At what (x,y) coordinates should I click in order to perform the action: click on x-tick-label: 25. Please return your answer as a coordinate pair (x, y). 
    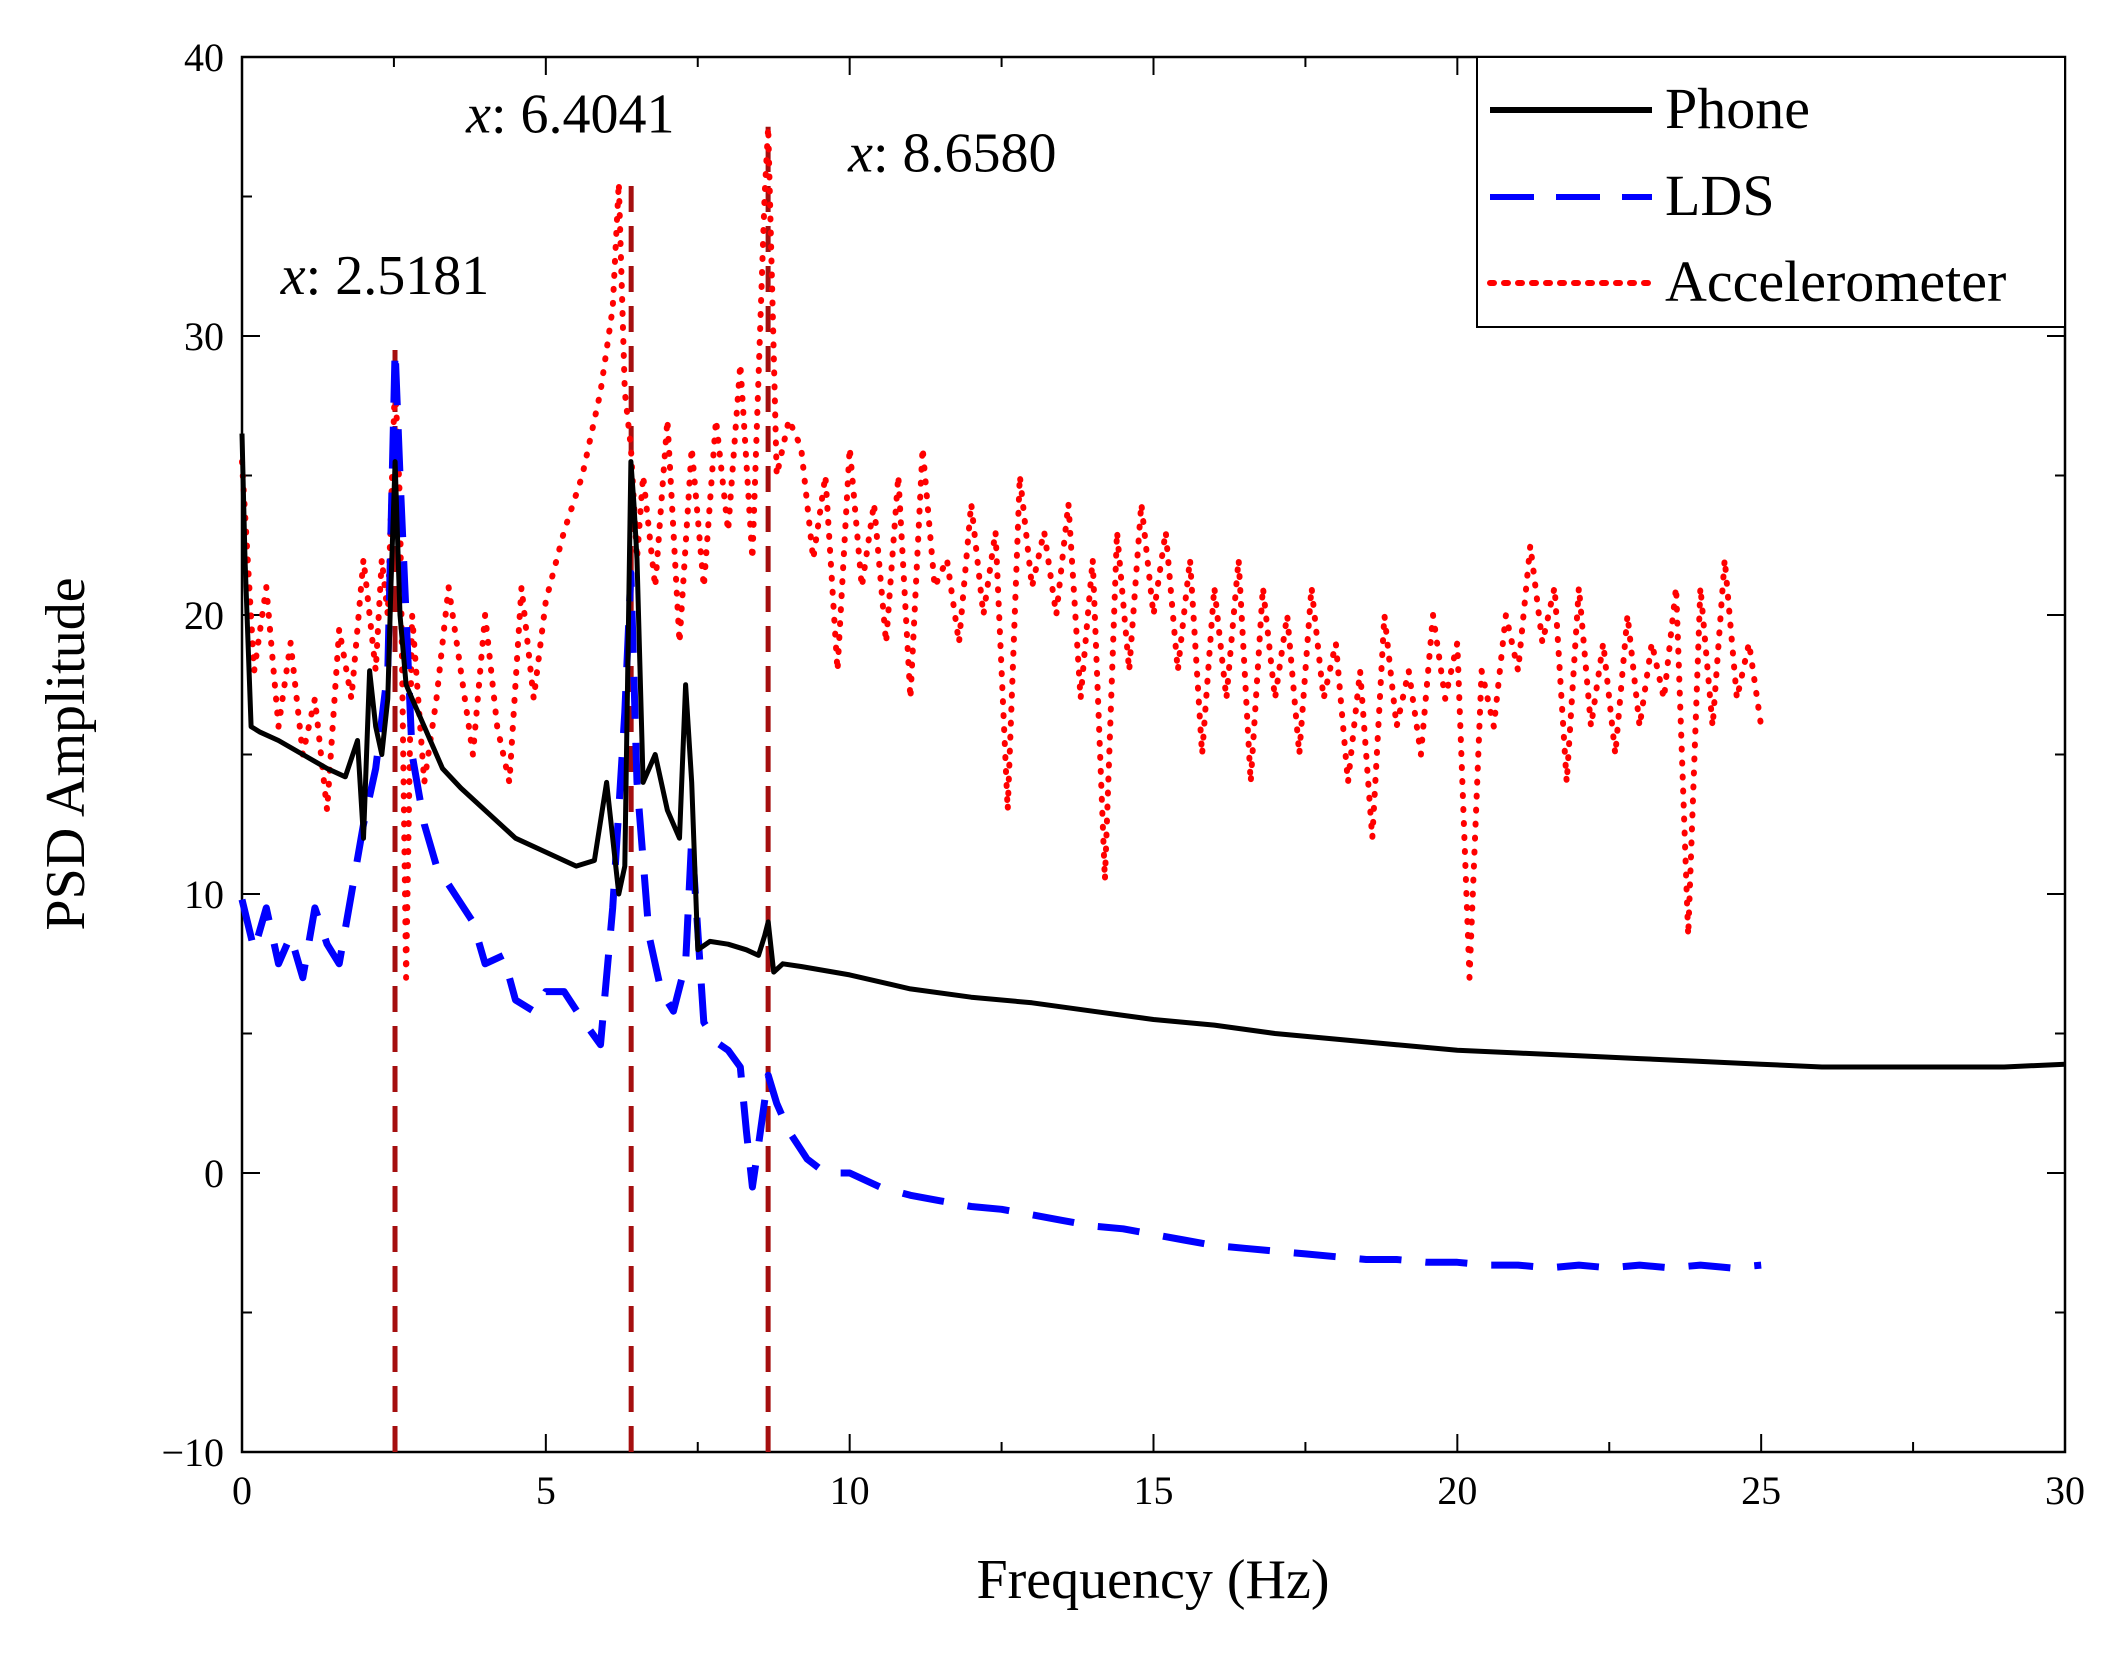
    Looking at the image, I should click on (1761, 1490).